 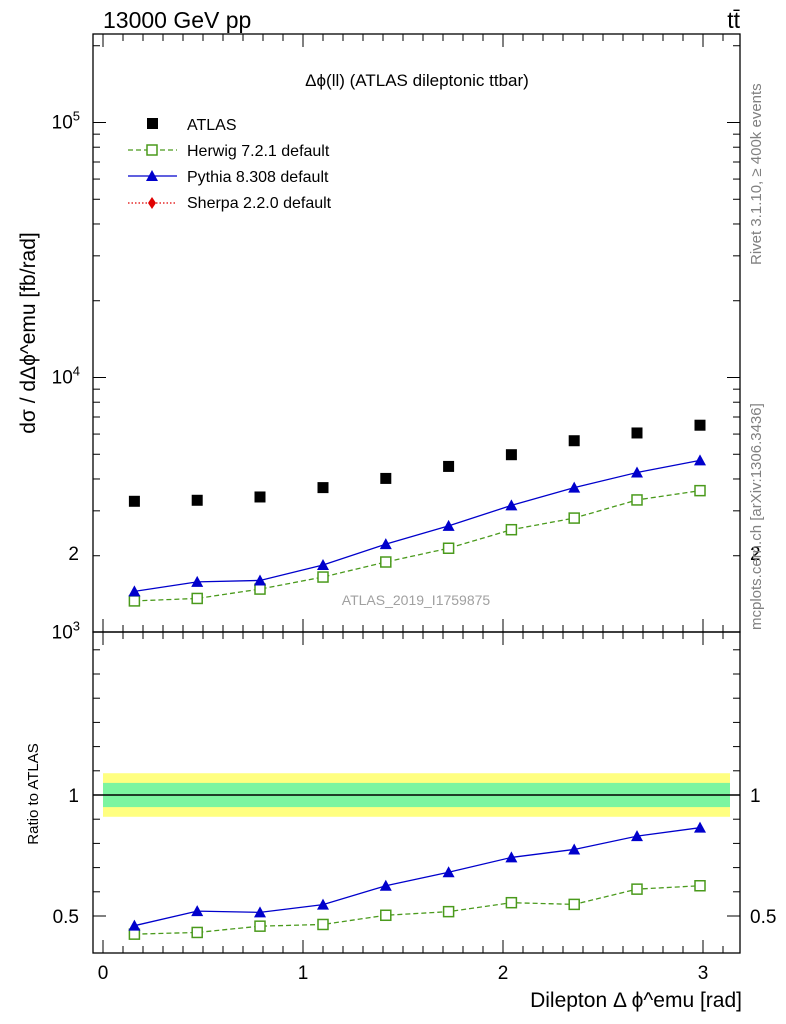 What do you see at coordinates (66, 376) in the screenshot?
I see `main-y-tick-label: 10⁴` at bounding box center [66, 376].